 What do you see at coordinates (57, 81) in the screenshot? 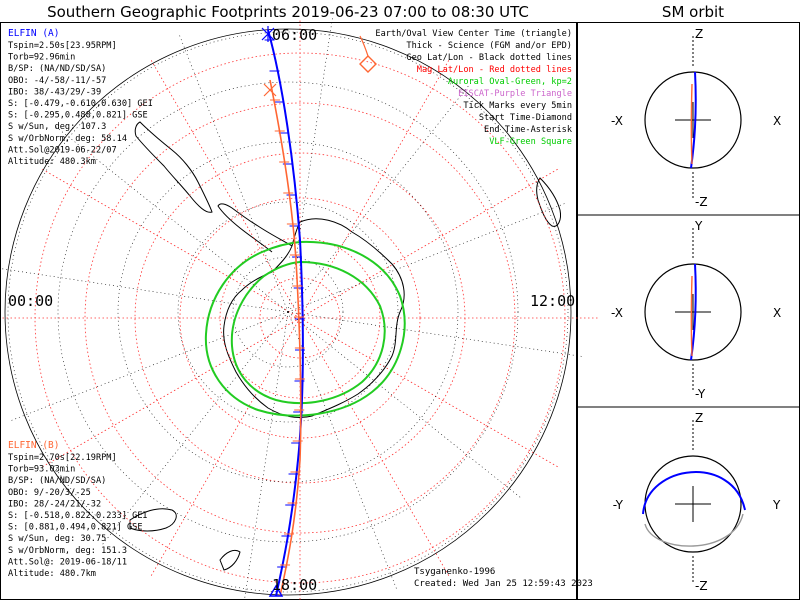
I see `satellite-parameter: OBO: -4/-58/-11/-57` at bounding box center [57, 81].